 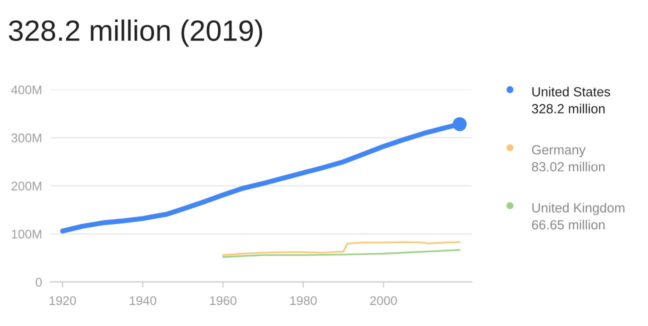 I want to click on text: 66.65 million, so click(x=568, y=225).